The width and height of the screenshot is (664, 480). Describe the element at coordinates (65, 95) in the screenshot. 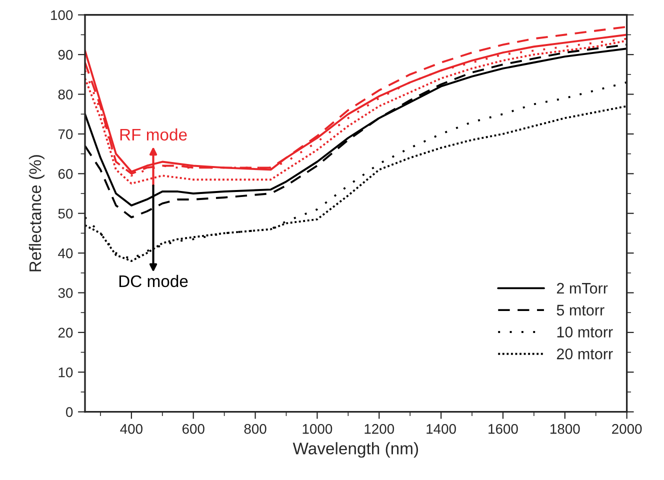

I see `y-tick-label: 80` at that location.